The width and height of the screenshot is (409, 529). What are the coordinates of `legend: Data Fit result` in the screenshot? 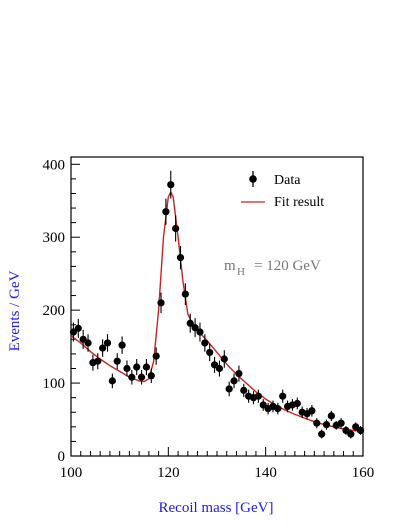 It's located at (282, 190).